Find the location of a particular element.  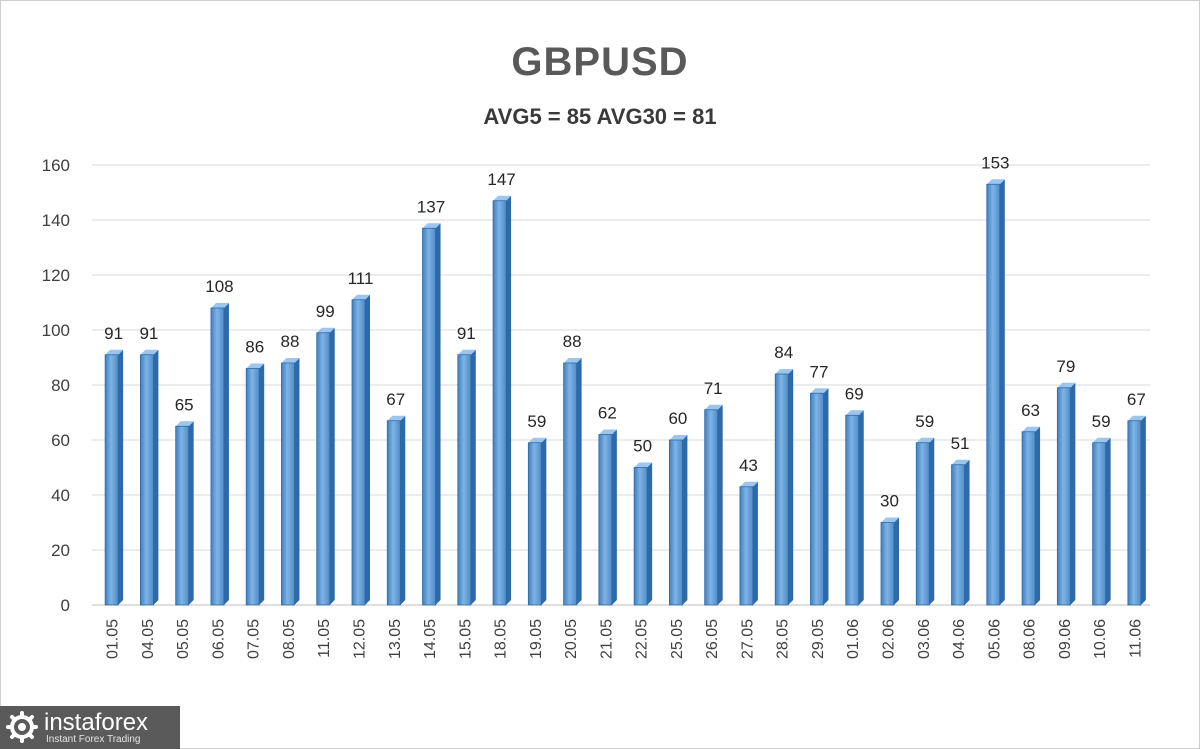

gear-icon is located at coordinates (22, 727).